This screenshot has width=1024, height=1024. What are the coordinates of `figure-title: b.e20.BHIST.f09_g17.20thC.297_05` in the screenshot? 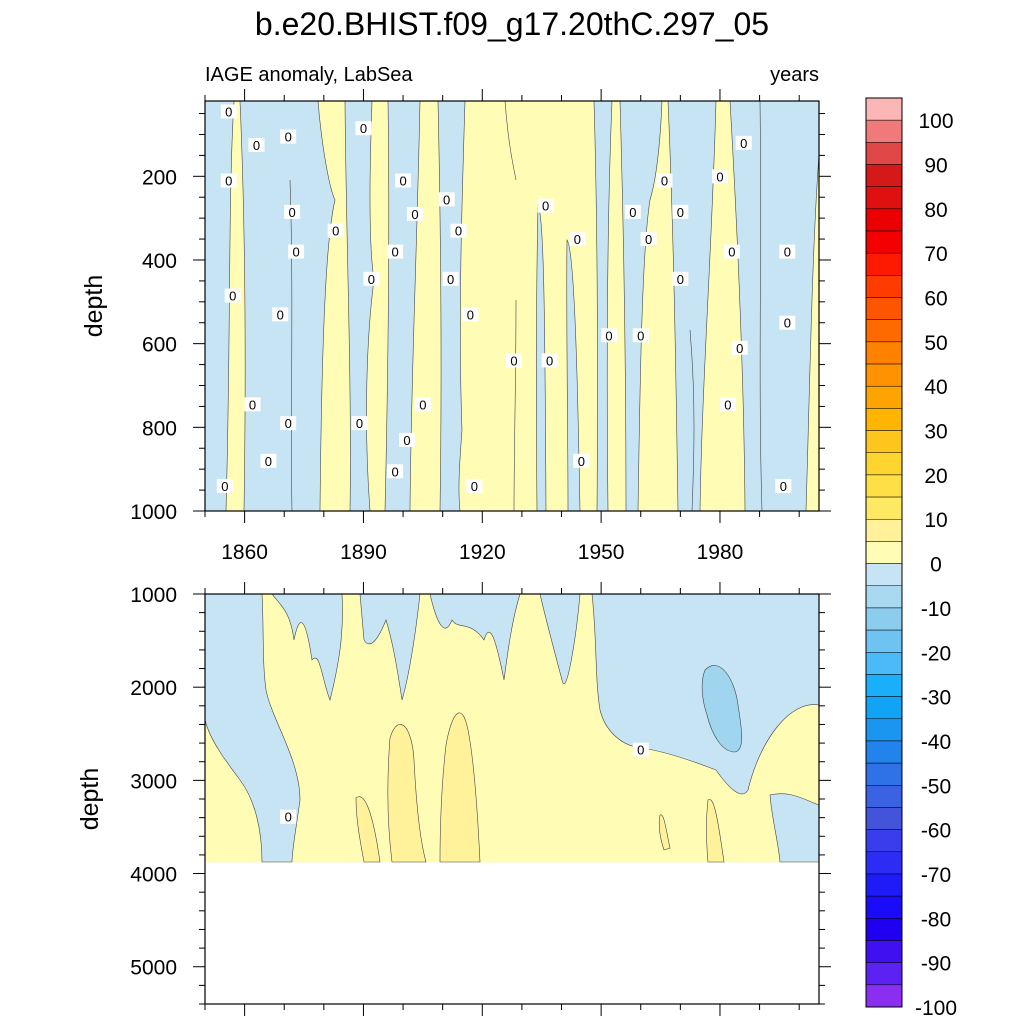 It's located at (512, 24).